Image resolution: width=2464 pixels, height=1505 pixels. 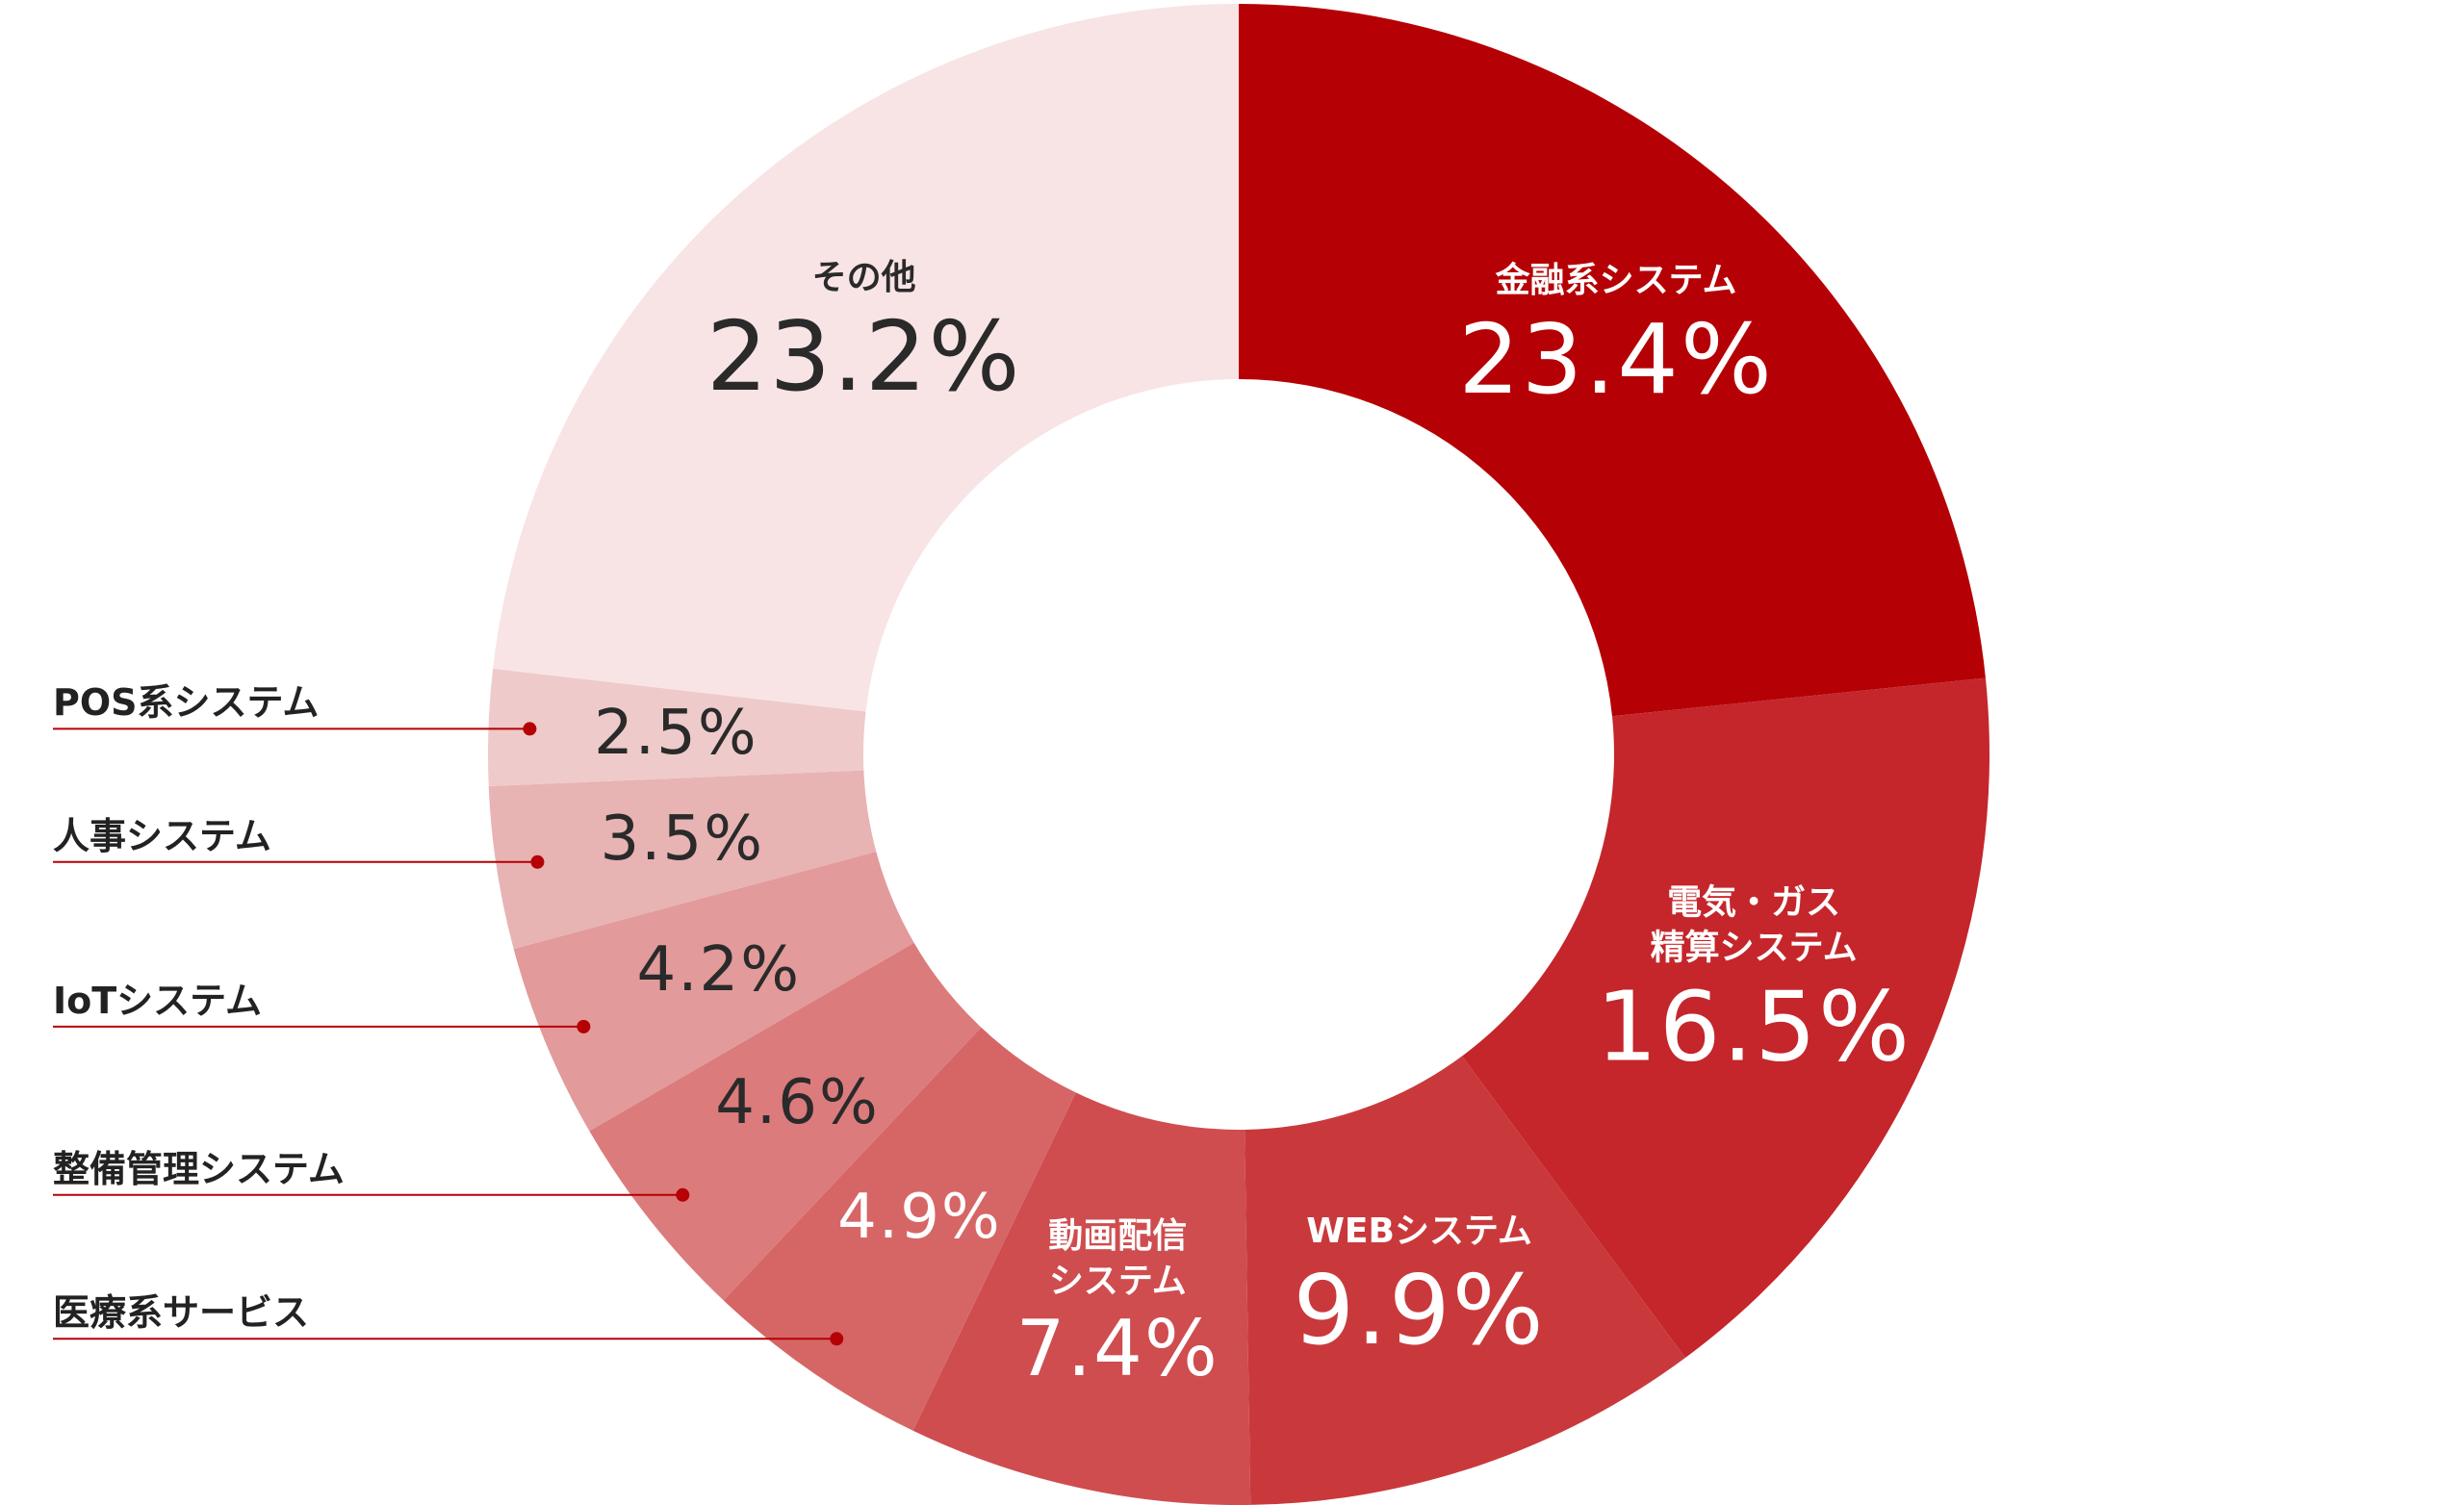 I want to click on value-label: 23.4%, so click(x=1616, y=359).